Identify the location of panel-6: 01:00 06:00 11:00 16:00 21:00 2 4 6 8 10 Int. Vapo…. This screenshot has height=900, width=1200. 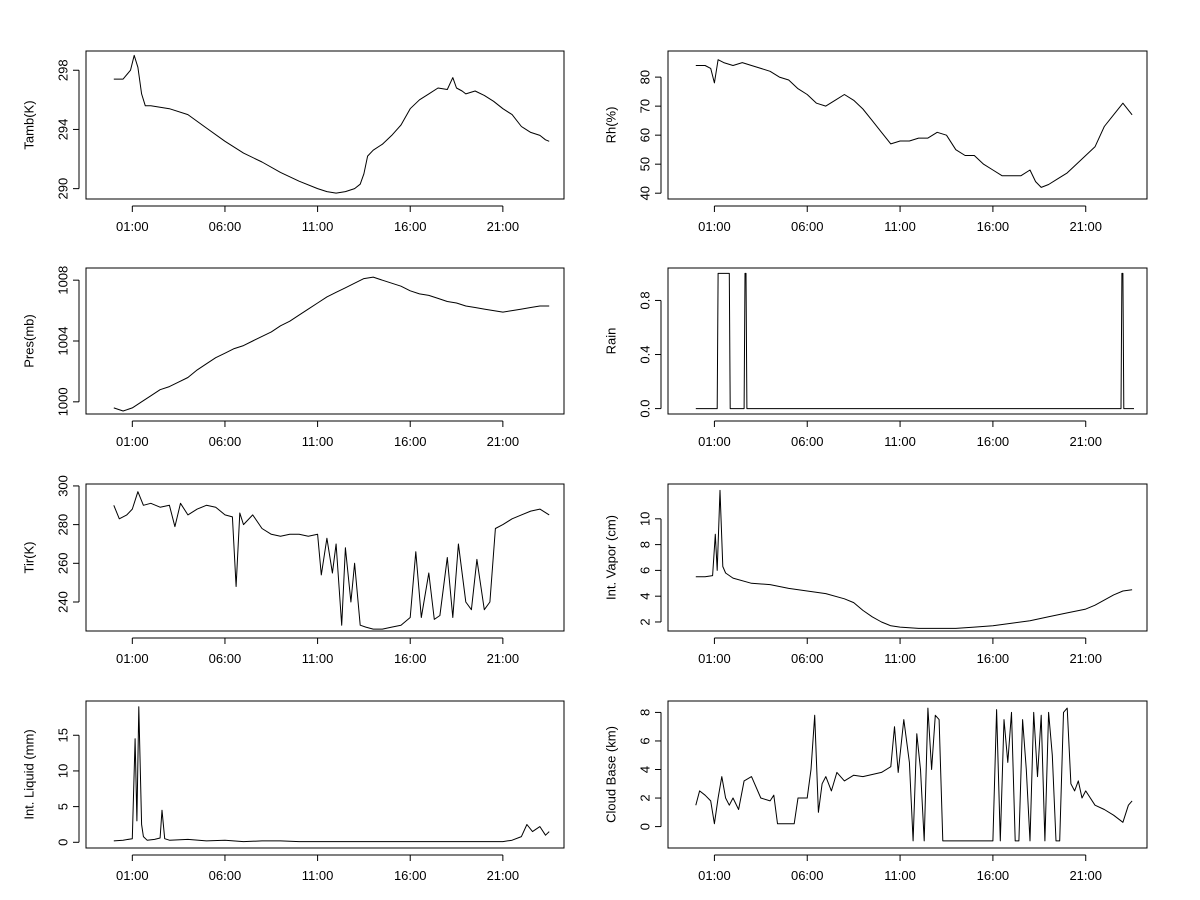
(875, 574).